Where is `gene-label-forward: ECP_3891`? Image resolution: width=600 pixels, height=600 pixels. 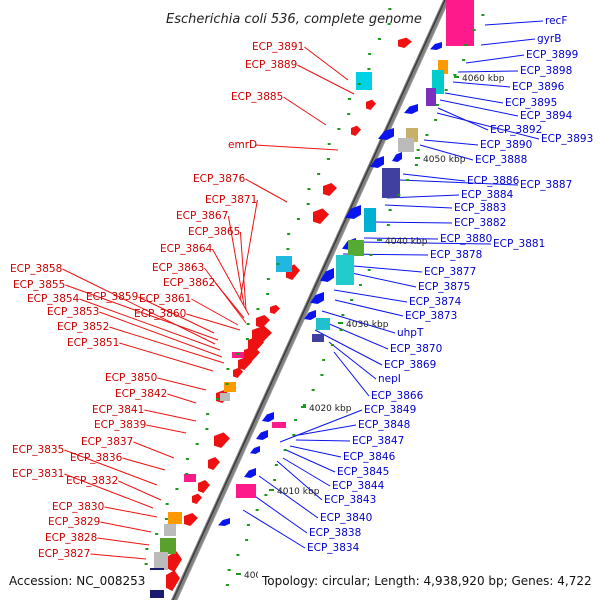 gene-label-forward: ECP_3891 is located at coordinates (278, 47).